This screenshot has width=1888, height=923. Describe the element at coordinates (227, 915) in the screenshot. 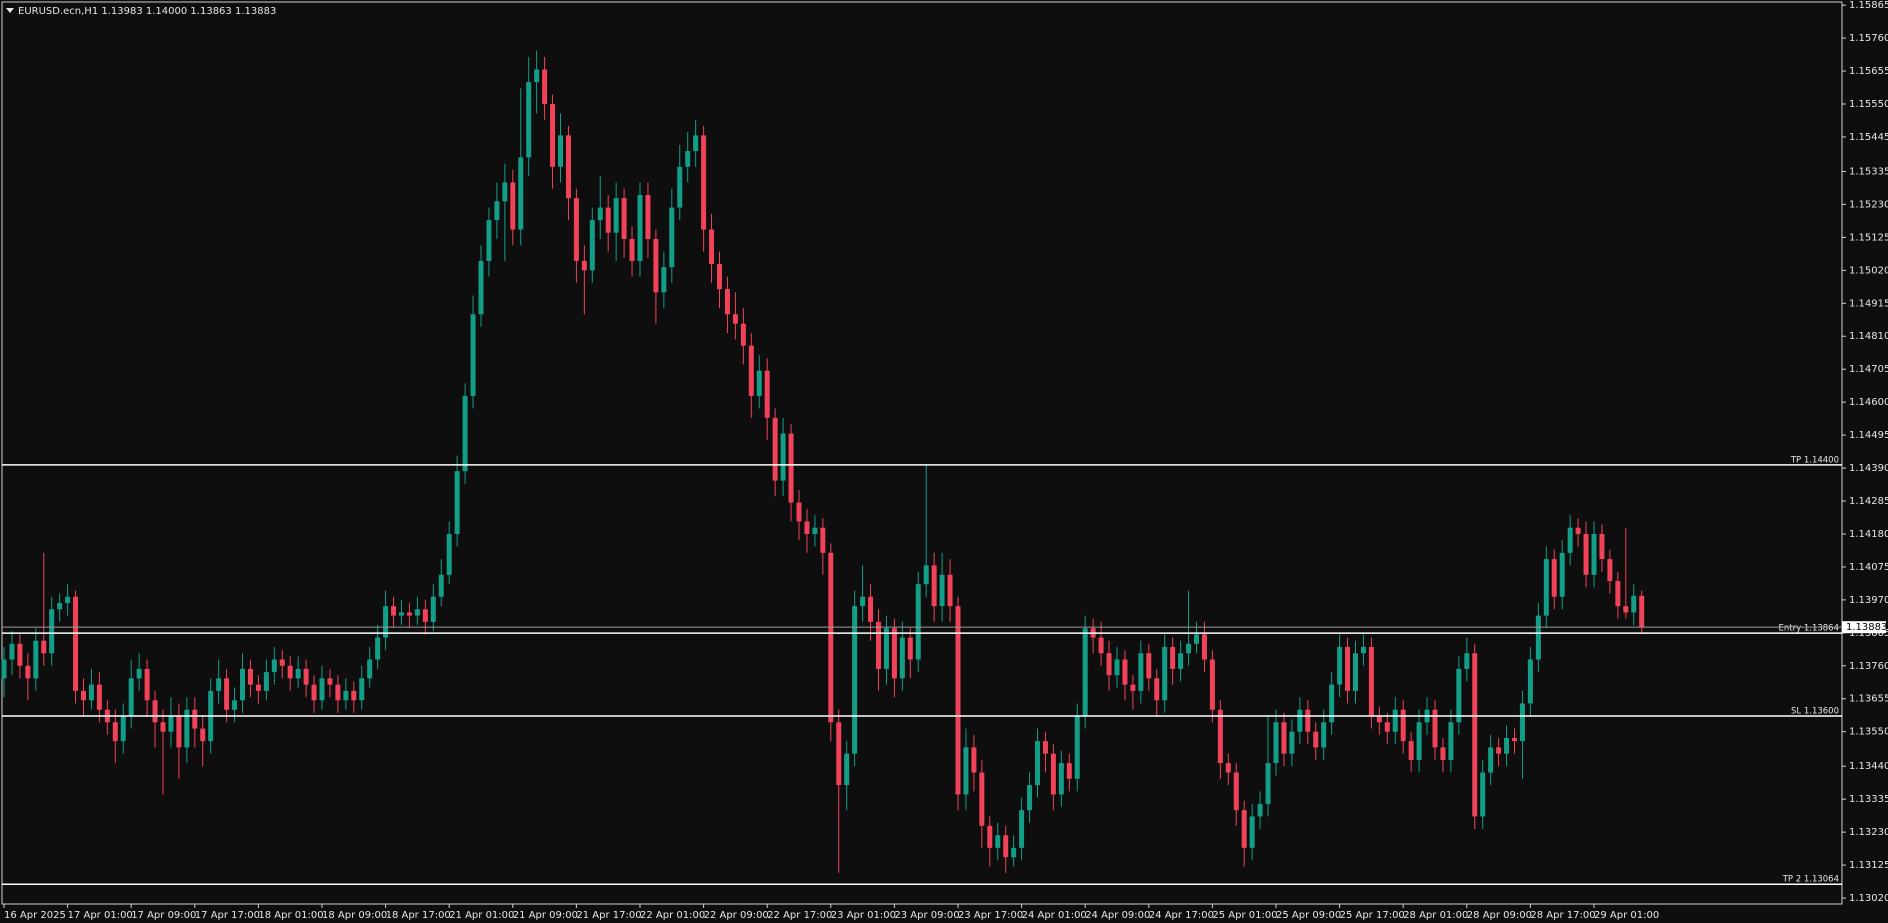

I see `x-tick-label: 17 Apr 17:00` at that location.